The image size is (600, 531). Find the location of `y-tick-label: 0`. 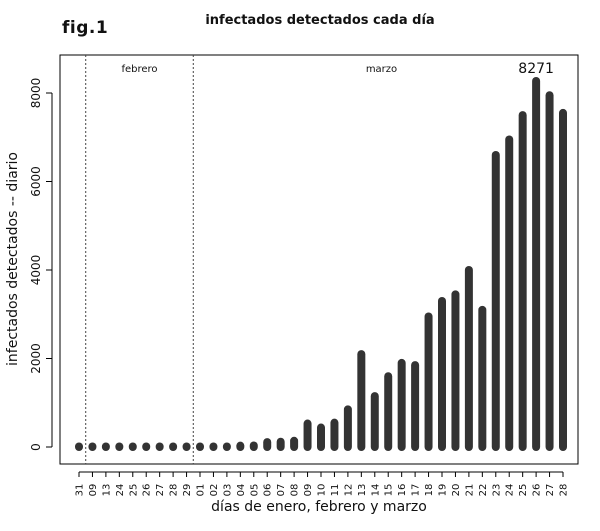

y-tick-label: 0 is located at coordinates (36, 447).